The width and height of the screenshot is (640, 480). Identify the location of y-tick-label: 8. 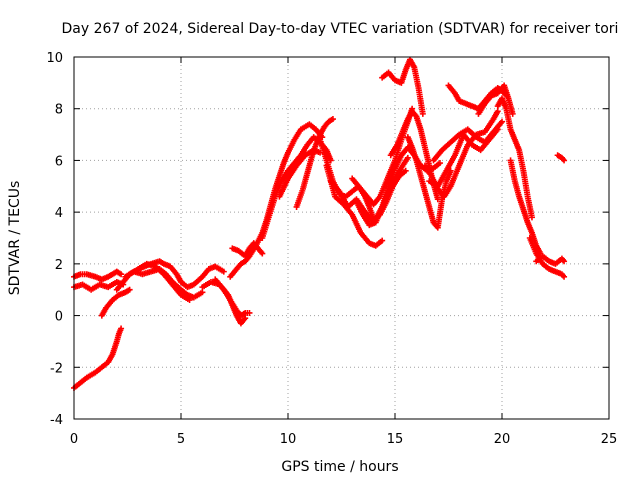
(59, 110).